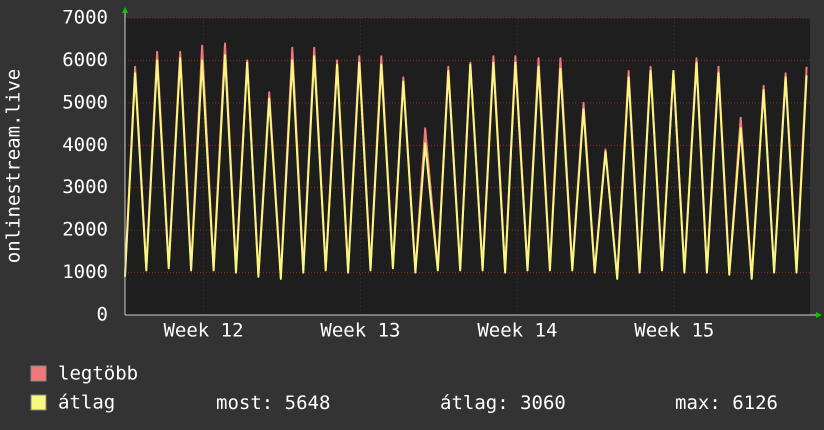 This screenshot has width=824, height=430. What do you see at coordinates (755, 403) in the screenshot?
I see `stat-value: 6126` at bounding box center [755, 403].